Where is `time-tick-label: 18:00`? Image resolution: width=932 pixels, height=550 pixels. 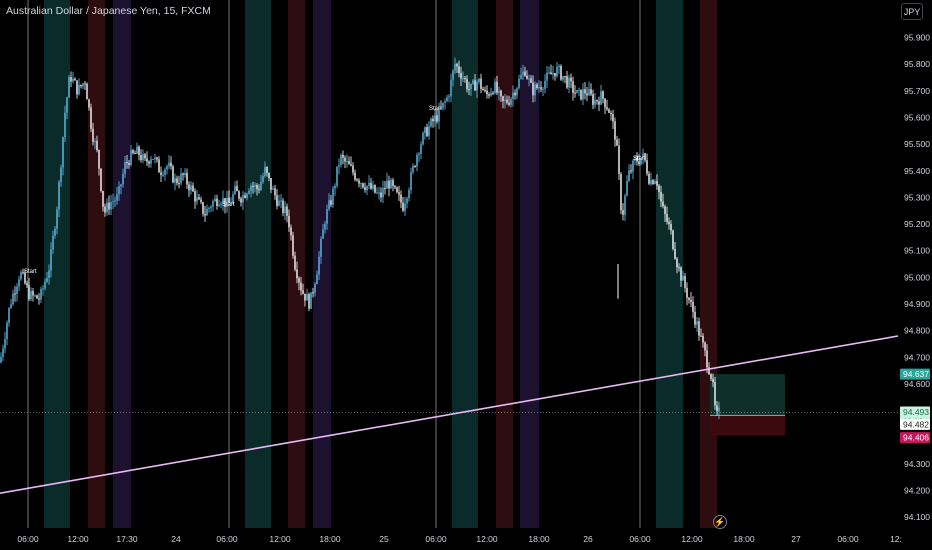 time-tick-label: 18:00 is located at coordinates (330, 539).